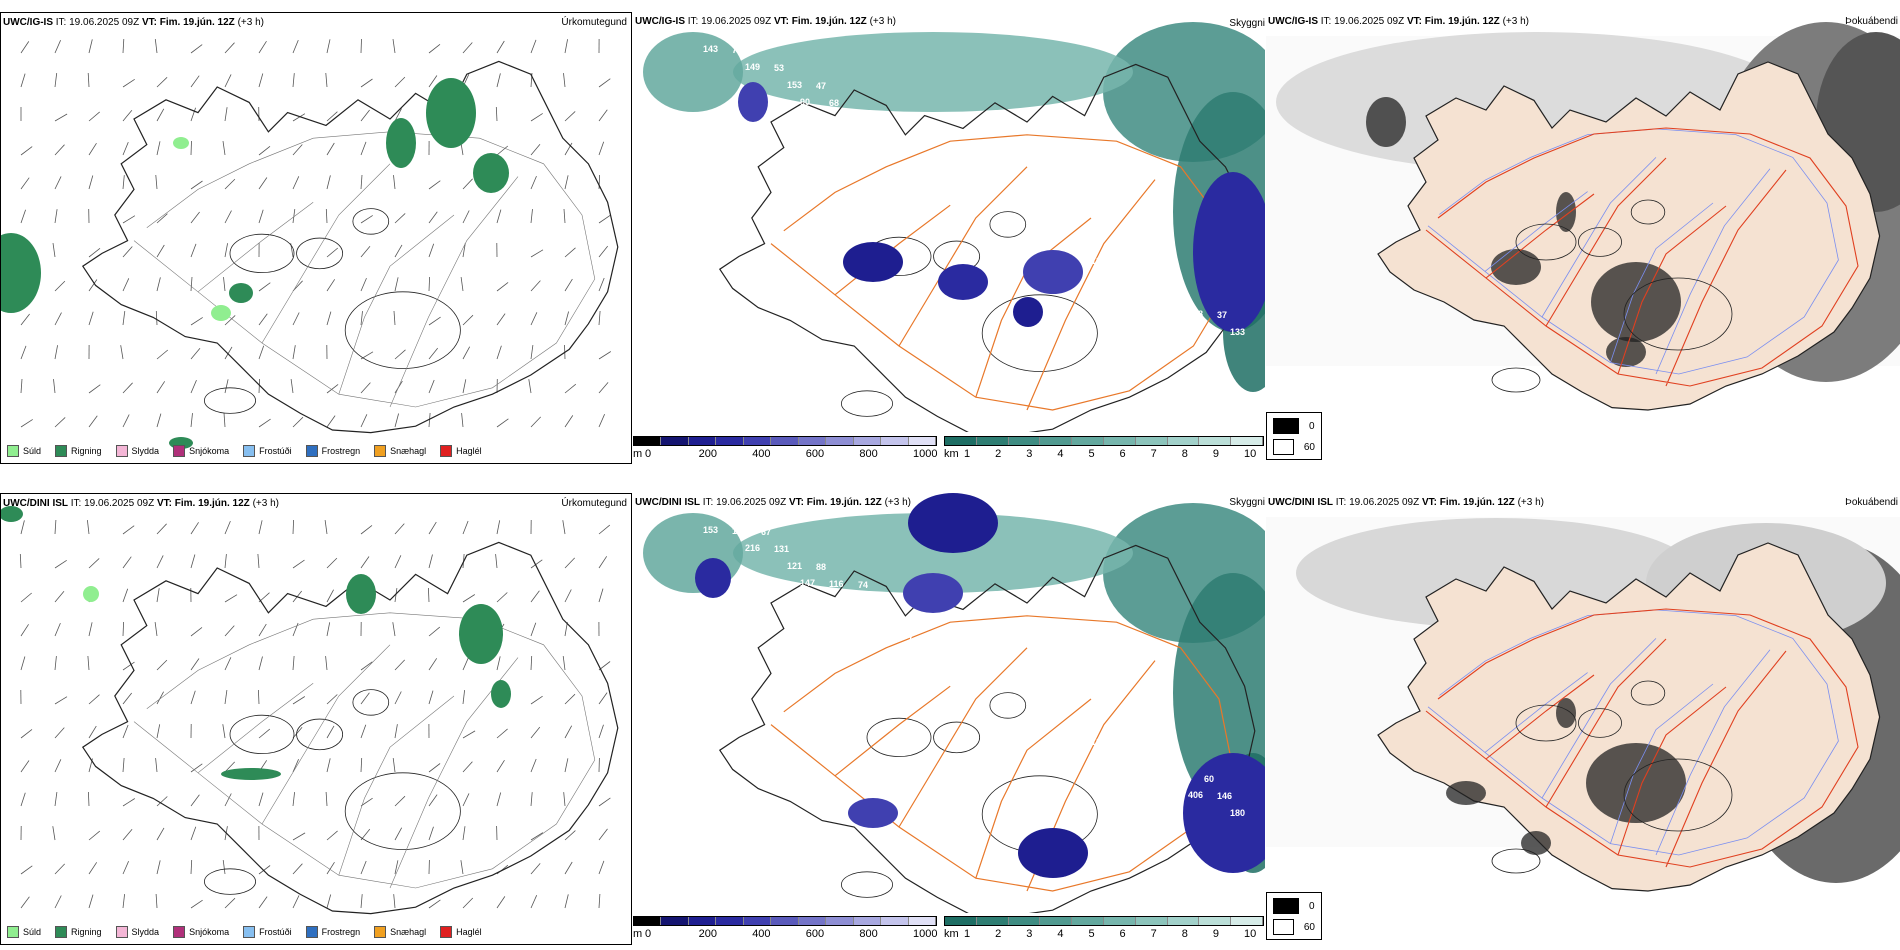 The height and width of the screenshot is (950, 1900). I want to click on cloud-base-number: 63, so click(973, 174).